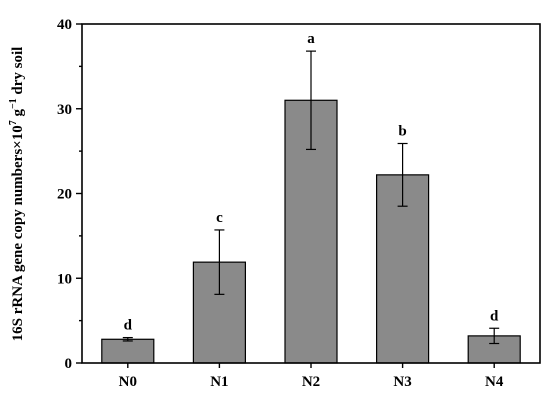 This screenshot has height=405, width=550. Describe the element at coordinates (13, 103) in the screenshot. I see `y-axis-label-unit-exponent: −1` at that location.